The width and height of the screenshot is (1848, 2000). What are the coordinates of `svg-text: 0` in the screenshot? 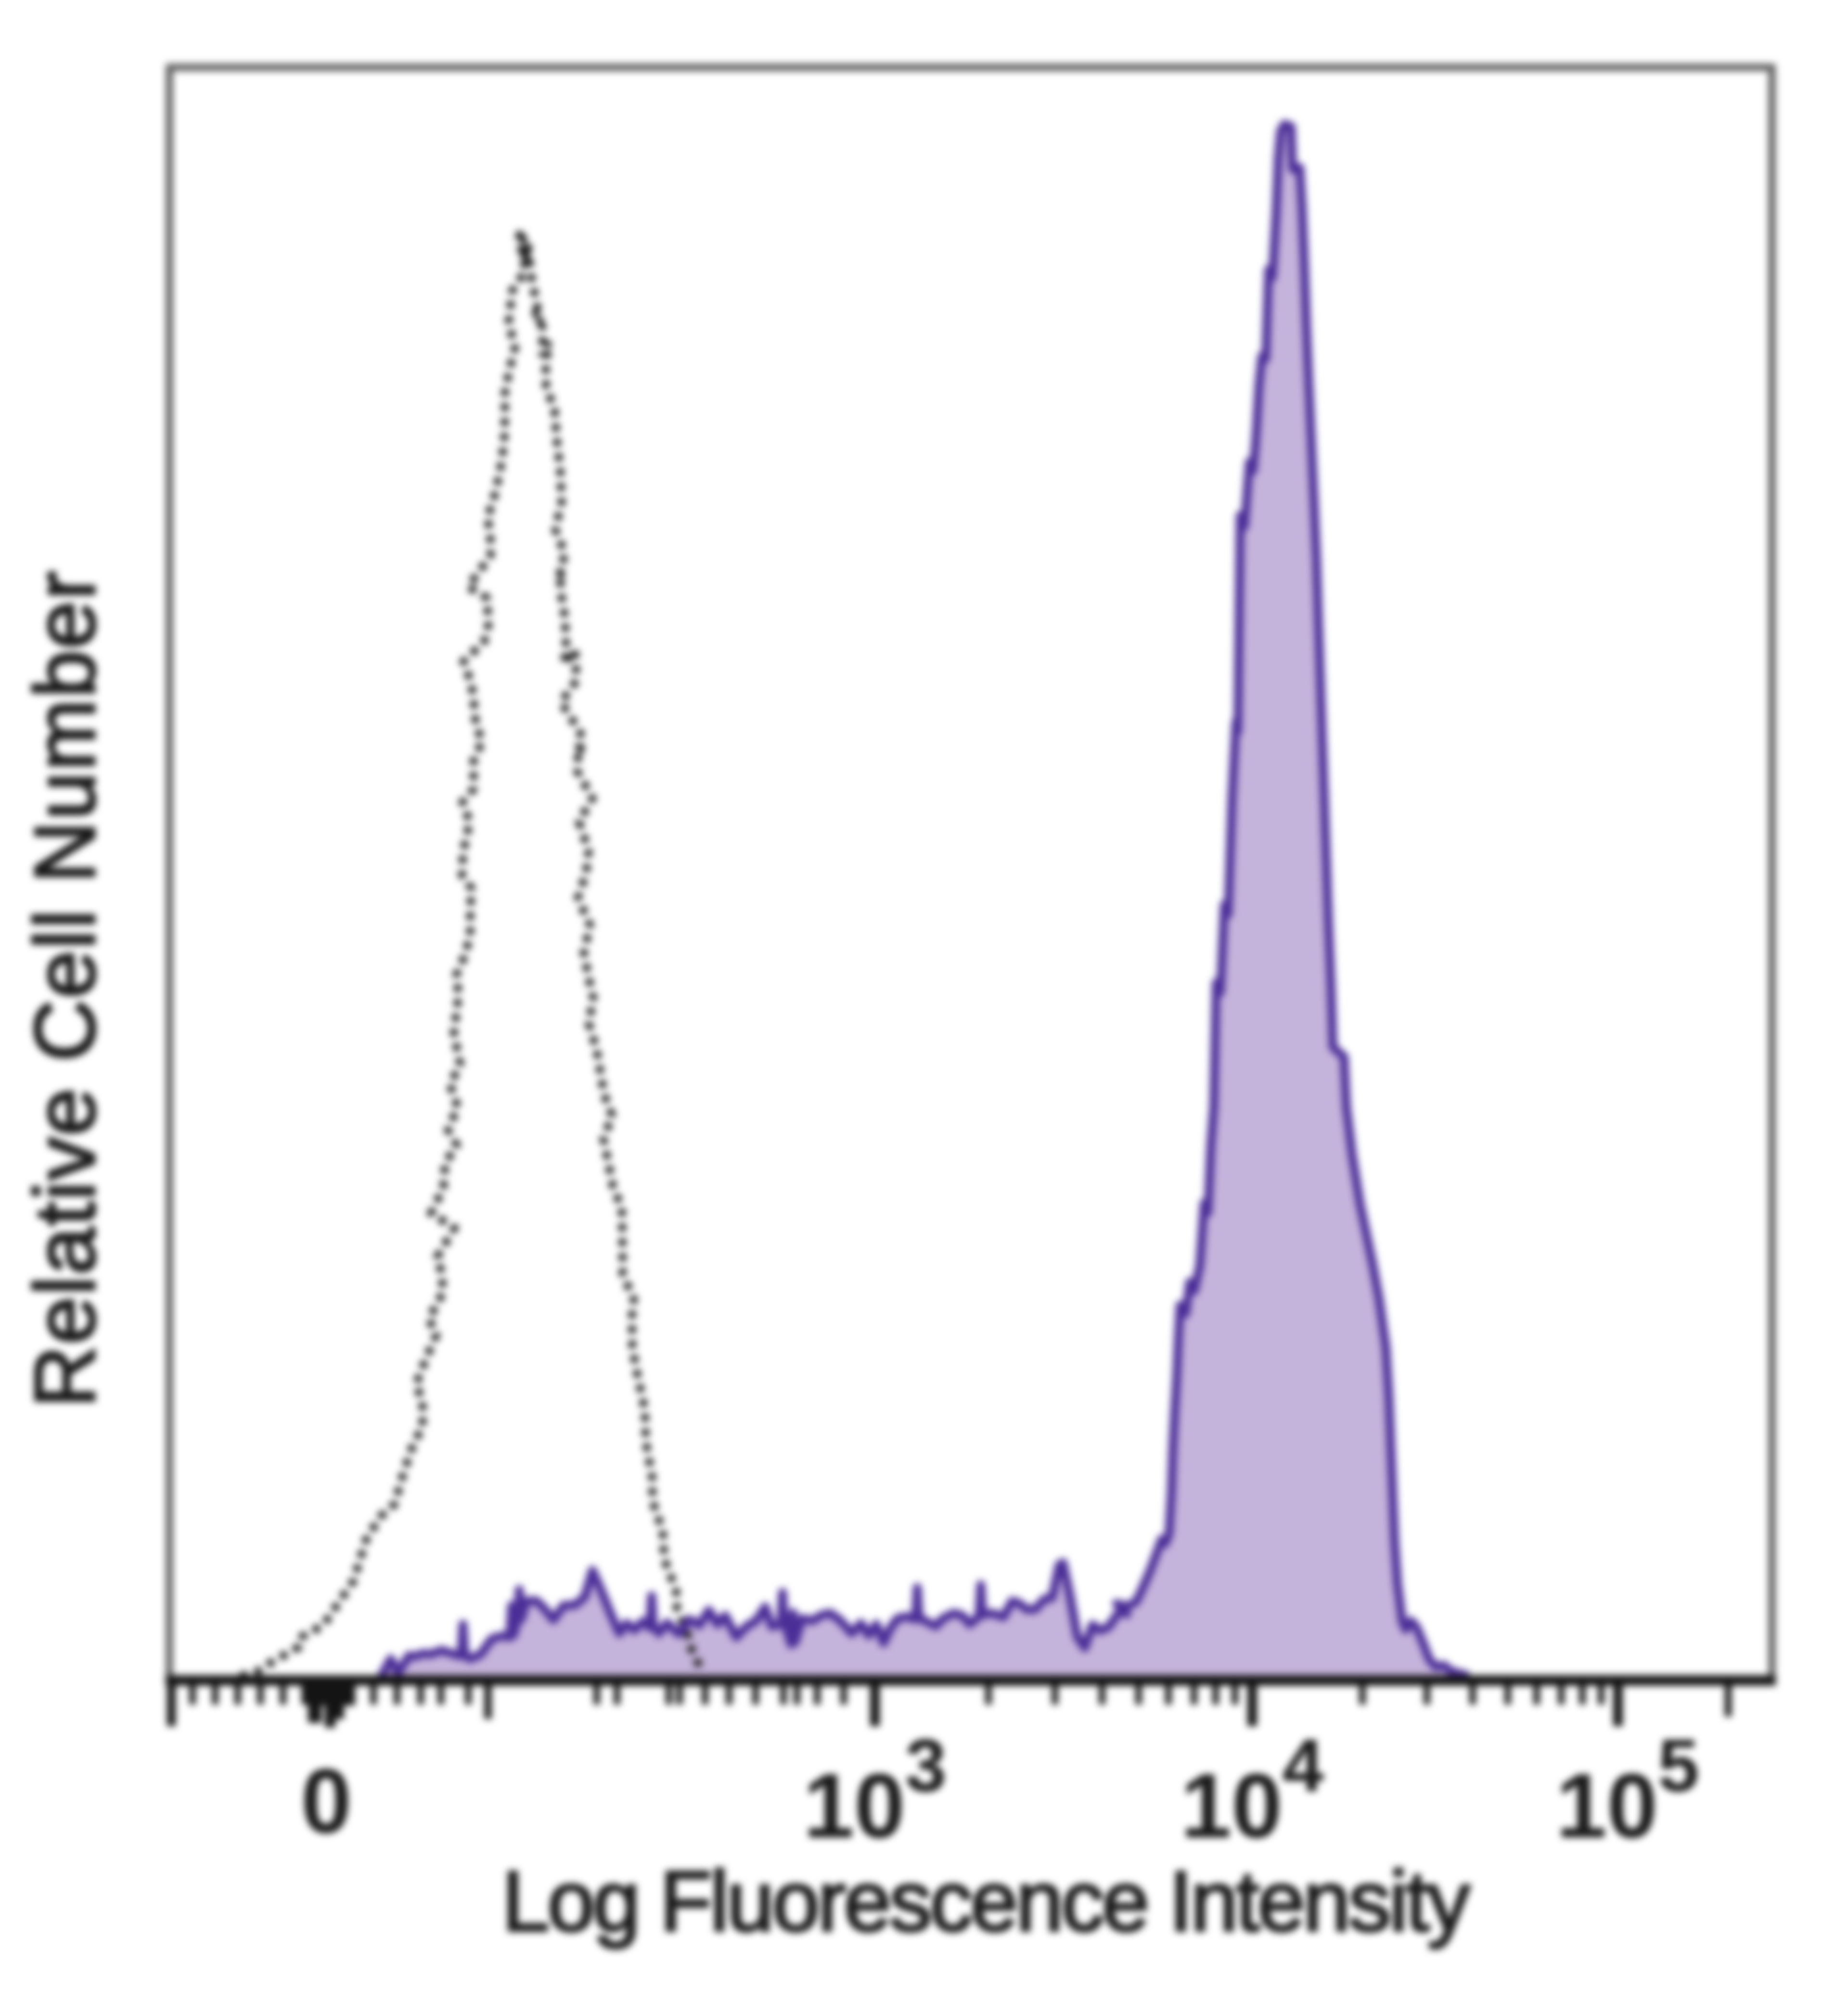 It's located at (326, 1801).